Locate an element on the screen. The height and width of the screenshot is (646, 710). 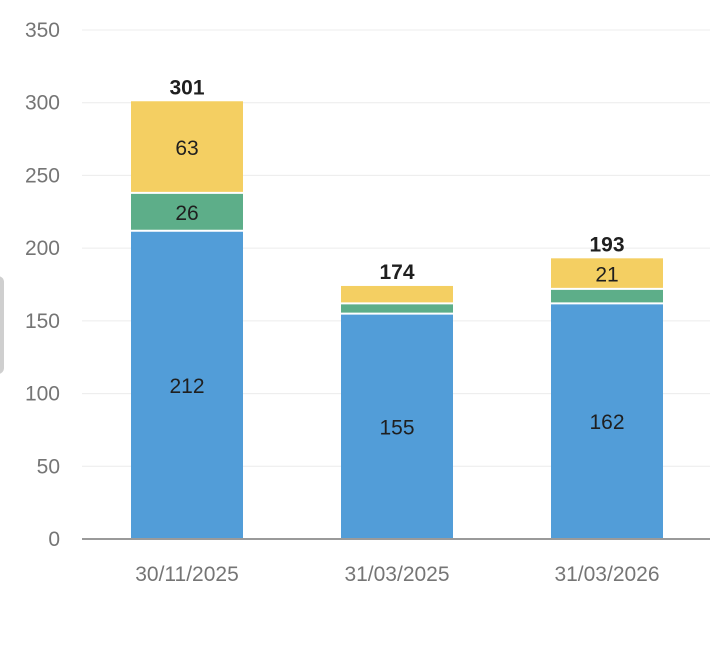
scroll-handle is located at coordinates (2, 325).